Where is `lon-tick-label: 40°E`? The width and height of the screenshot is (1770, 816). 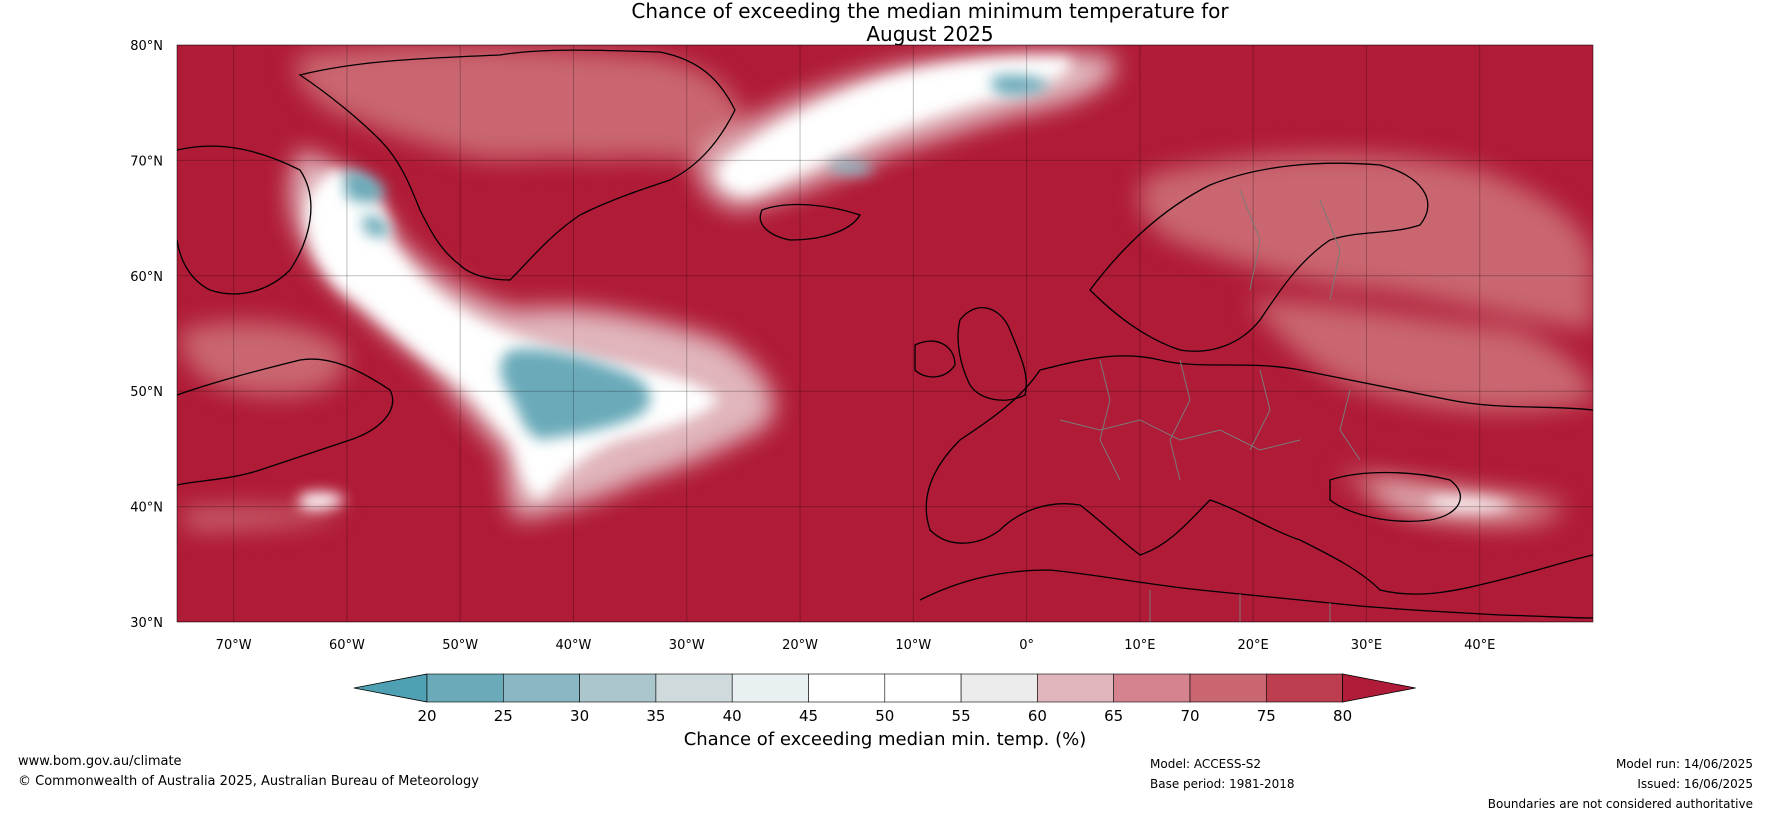
lon-tick-label: 40°E is located at coordinates (1479, 645).